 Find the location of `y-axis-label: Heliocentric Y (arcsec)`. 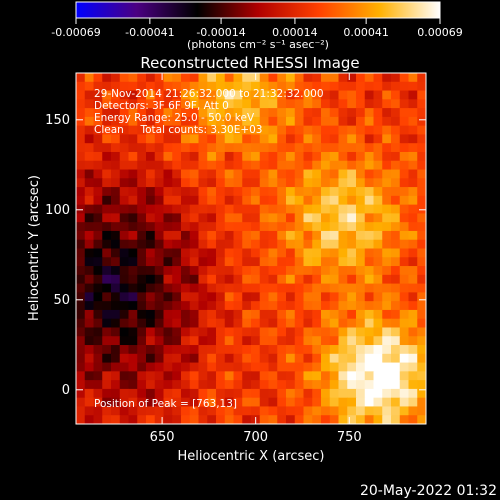

y-axis-label: Heliocentric Y (arcsec) is located at coordinates (34, 248).